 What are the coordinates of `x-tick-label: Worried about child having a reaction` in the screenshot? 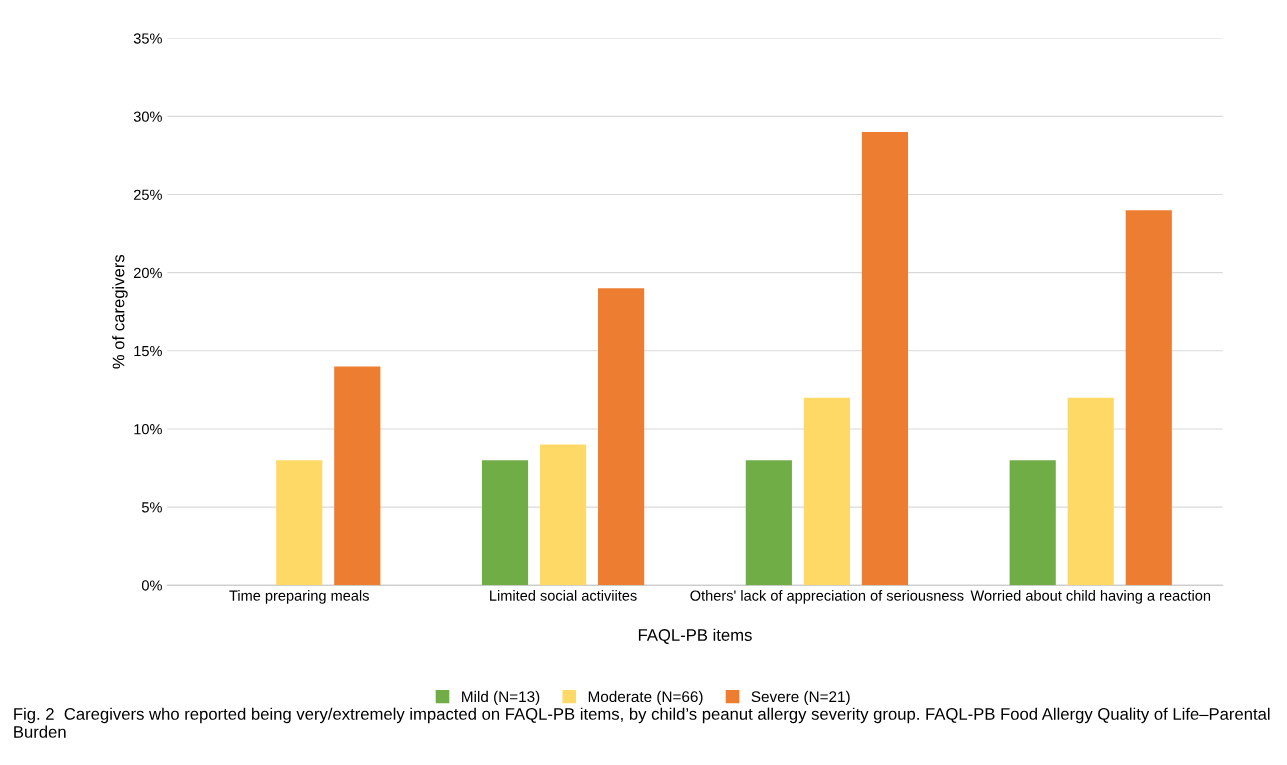 It's located at (1090, 597).